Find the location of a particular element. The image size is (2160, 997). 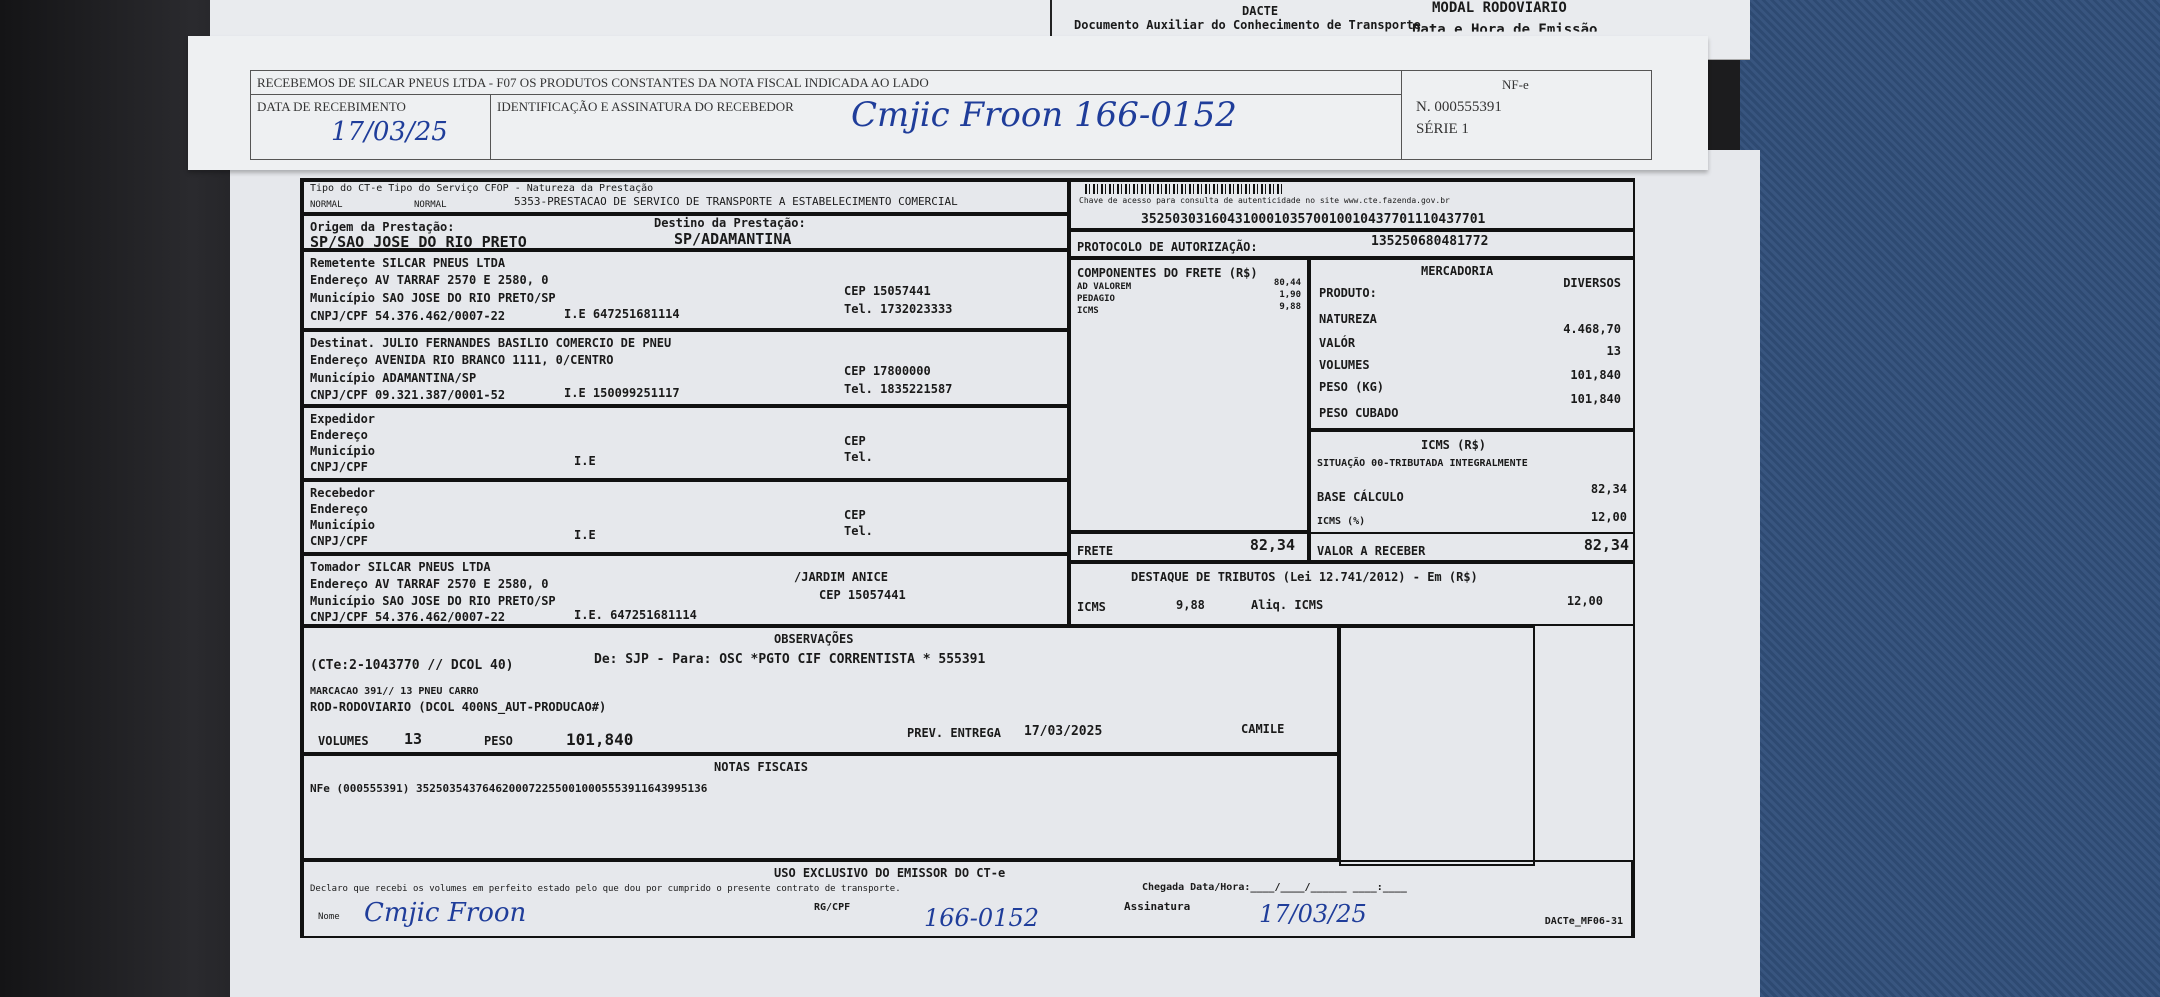

assinatura-label: Assinatura is located at coordinates (1157, 906).